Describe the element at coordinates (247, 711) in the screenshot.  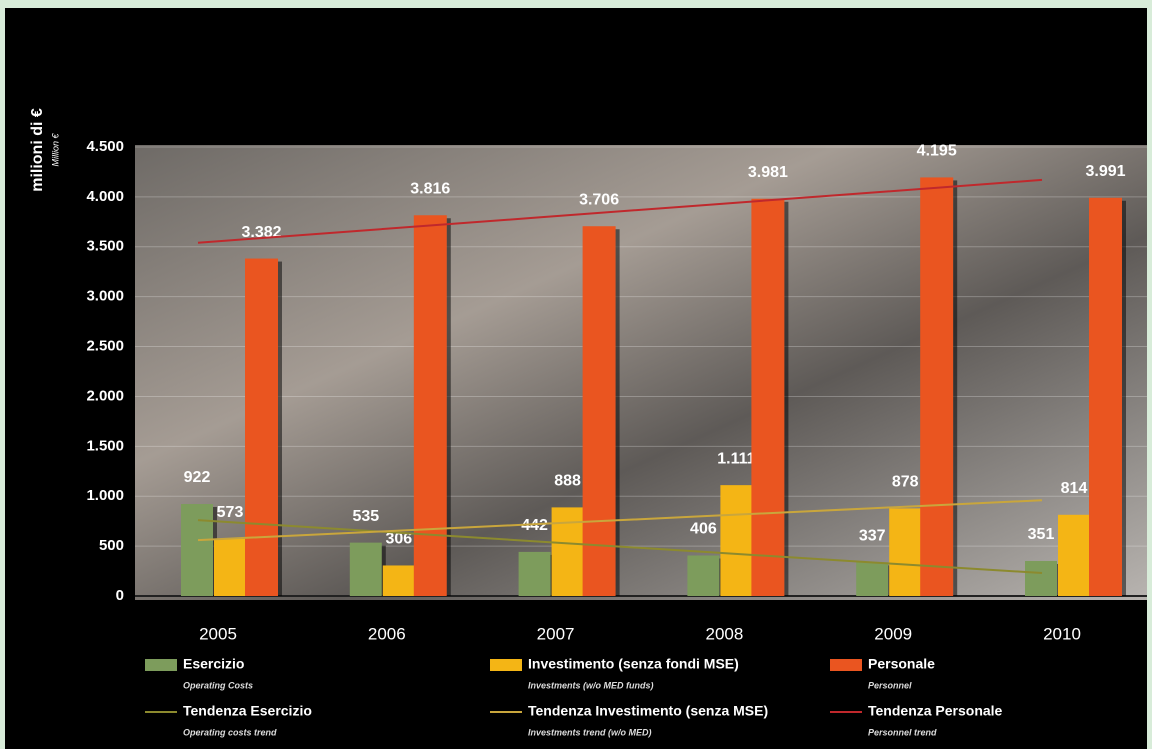
I see `legend-label: Tendenza Esercizio` at that location.